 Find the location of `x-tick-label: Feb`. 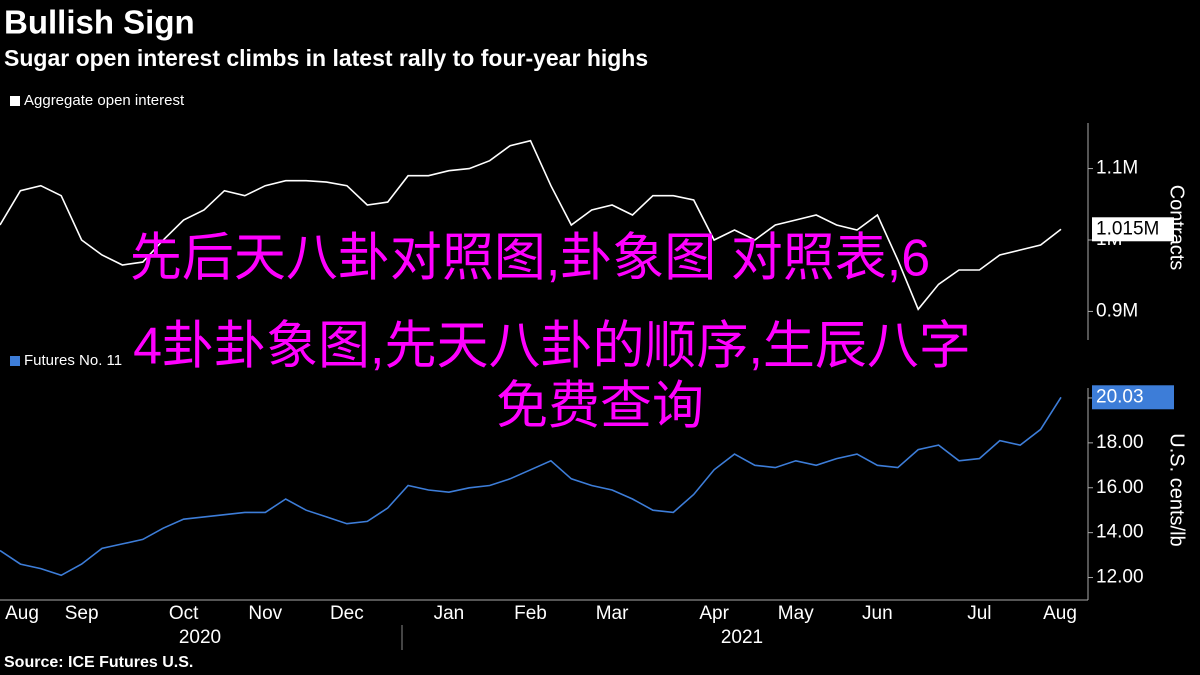

x-tick-label: Feb is located at coordinates (530, 613).